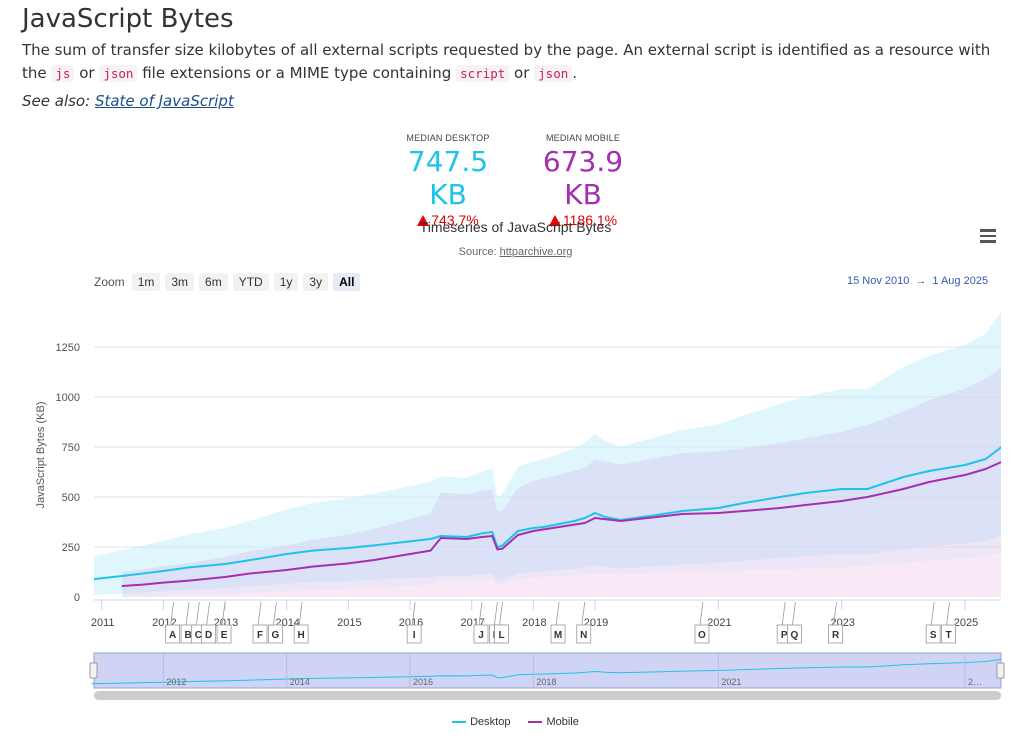 The height and width of the screenshot is (738, 1024). Describe the element at coordinates (448, 138) in the screenshot. I see `metric-label: MEDIAN DESKTOP` at that location.